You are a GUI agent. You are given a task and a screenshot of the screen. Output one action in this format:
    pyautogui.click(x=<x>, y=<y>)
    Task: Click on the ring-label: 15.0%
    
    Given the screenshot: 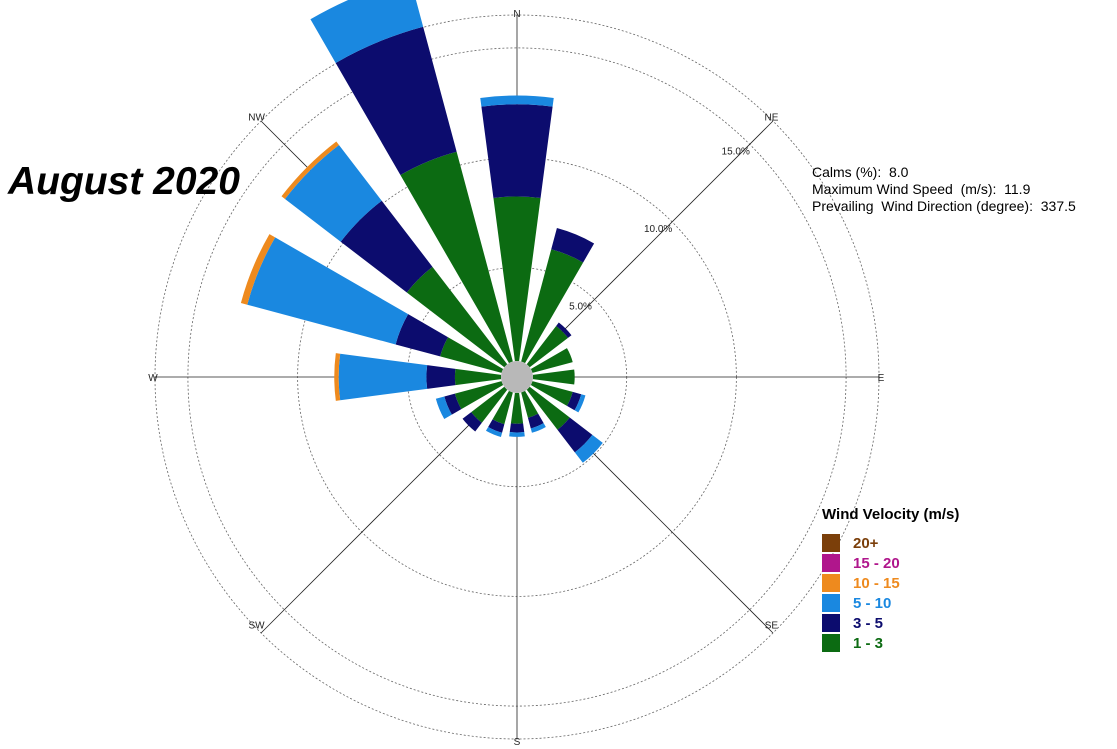 What is the action you would take?
    pyautogui.click(x=736, y=151)
    